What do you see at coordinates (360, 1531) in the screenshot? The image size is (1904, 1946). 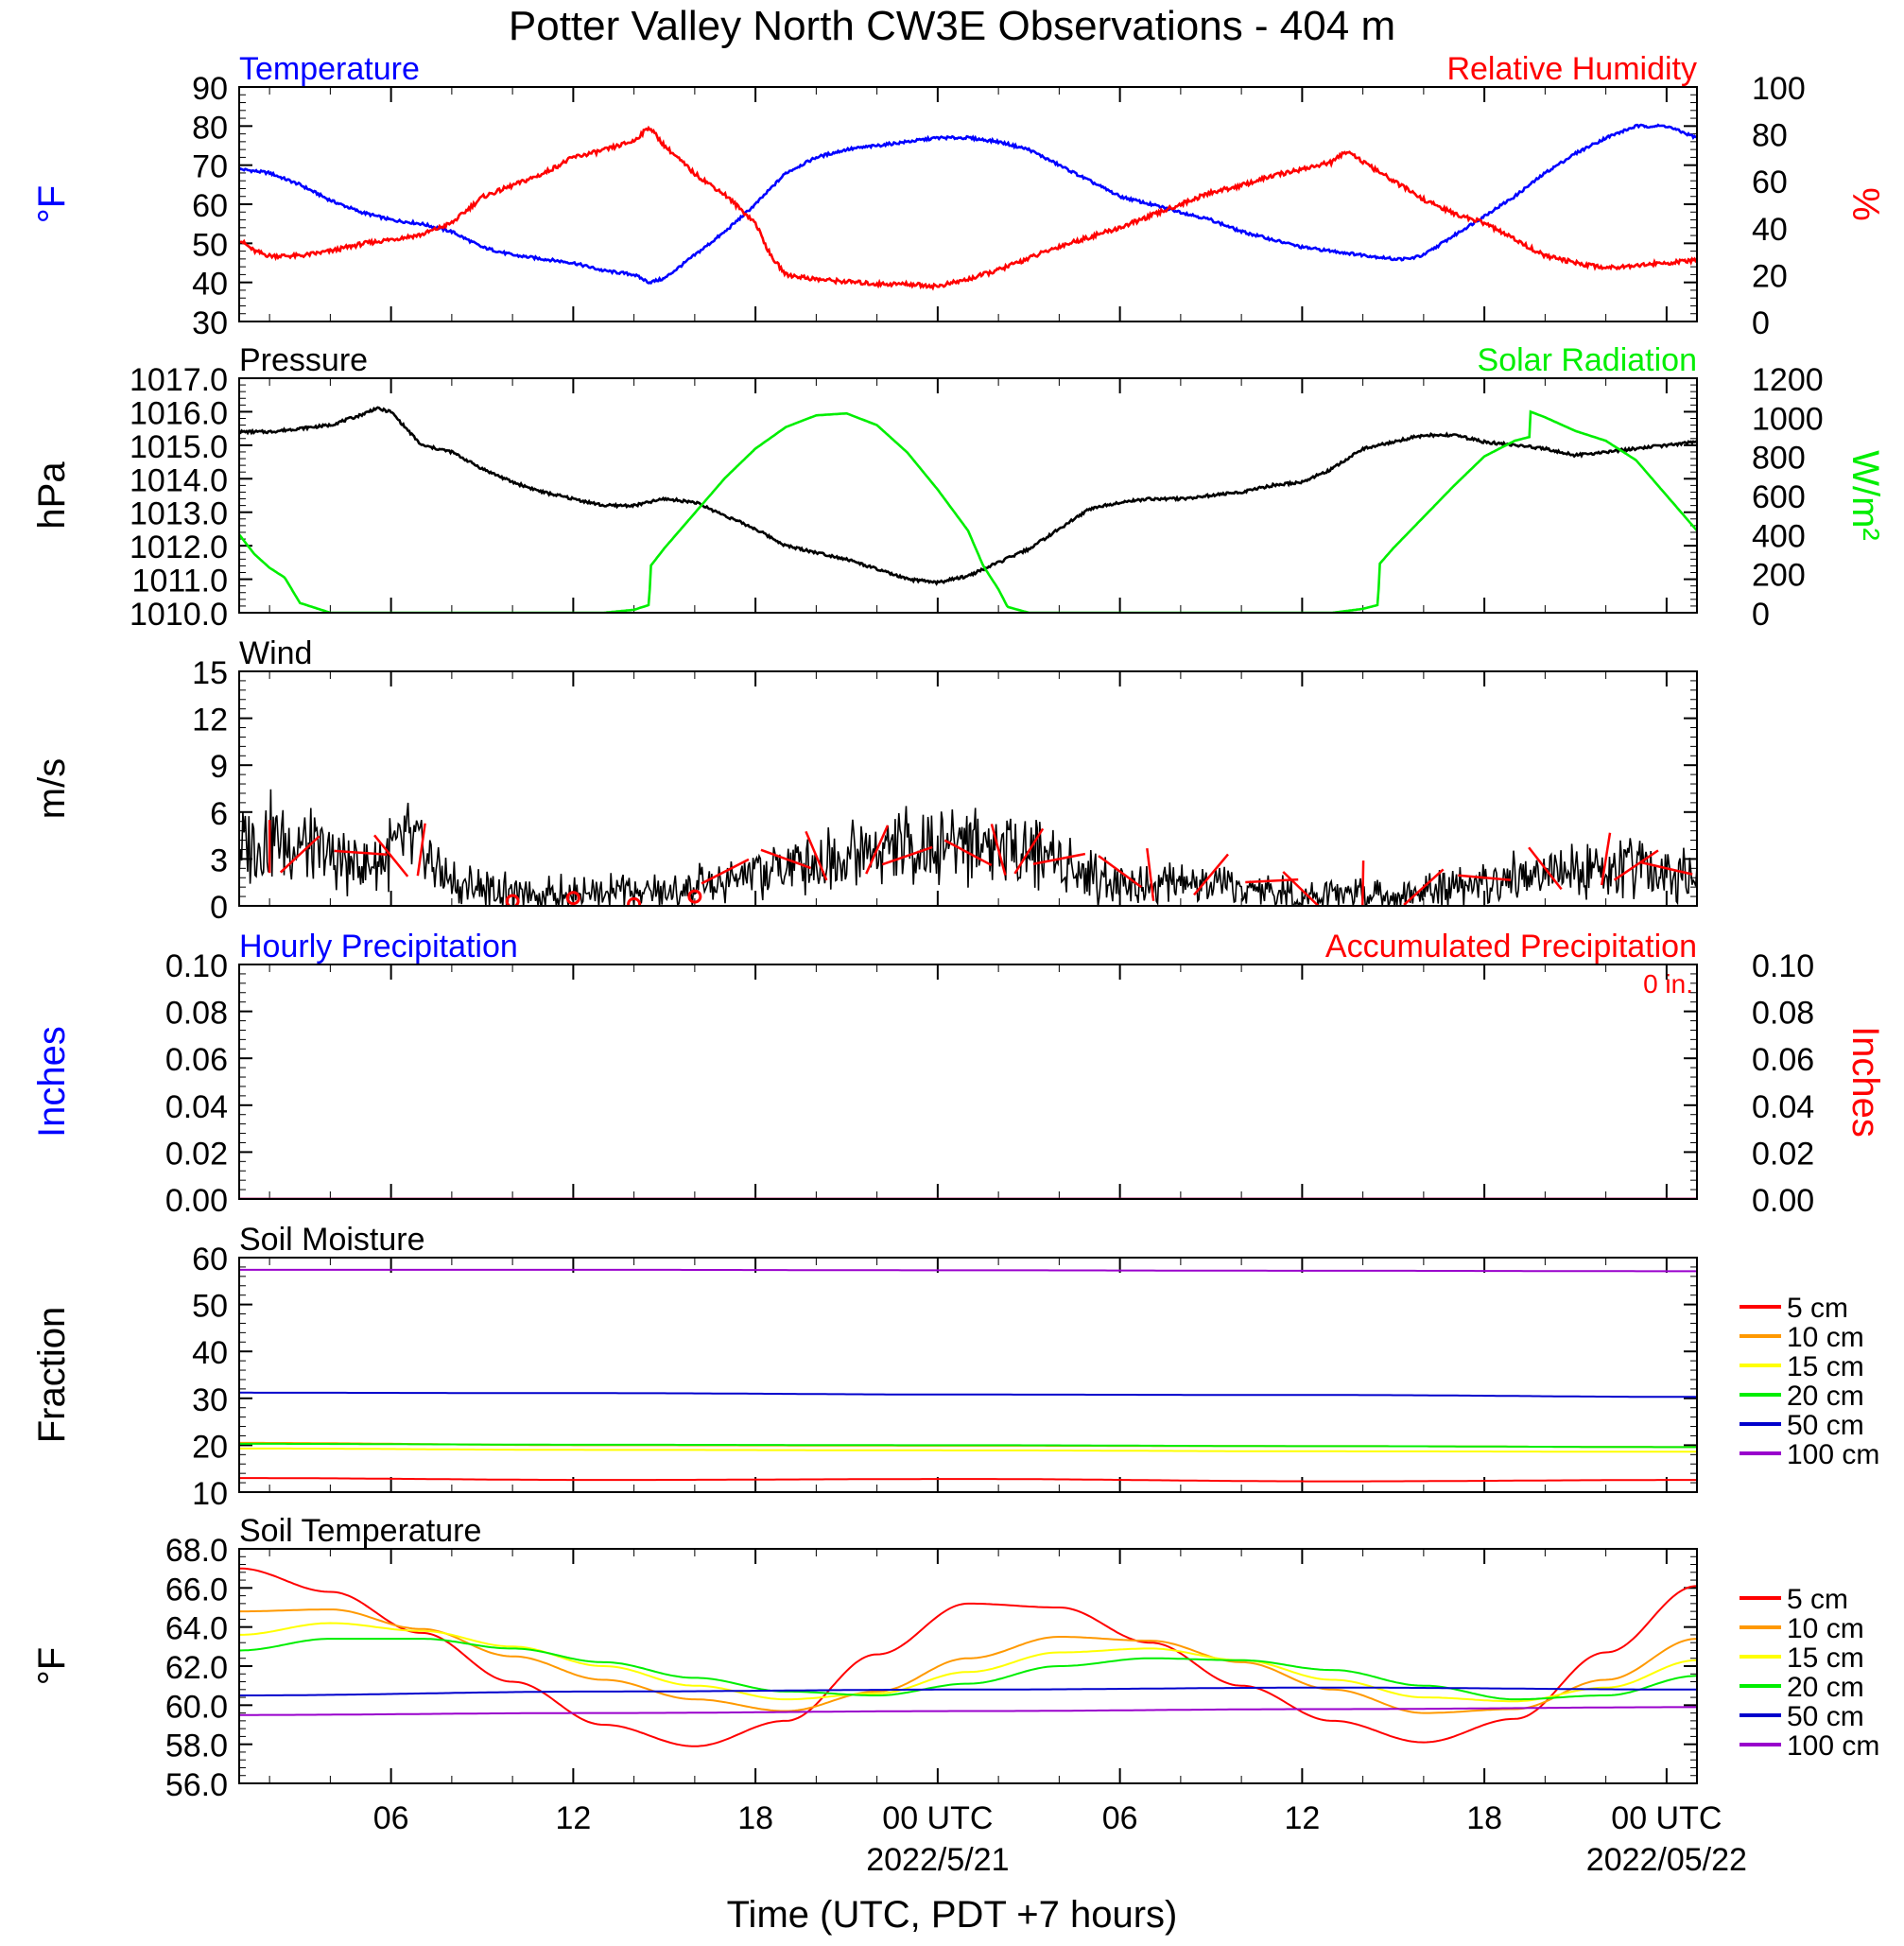 I see `panel-title-left: Soil Temperature` at bounding box center [360, 1531].